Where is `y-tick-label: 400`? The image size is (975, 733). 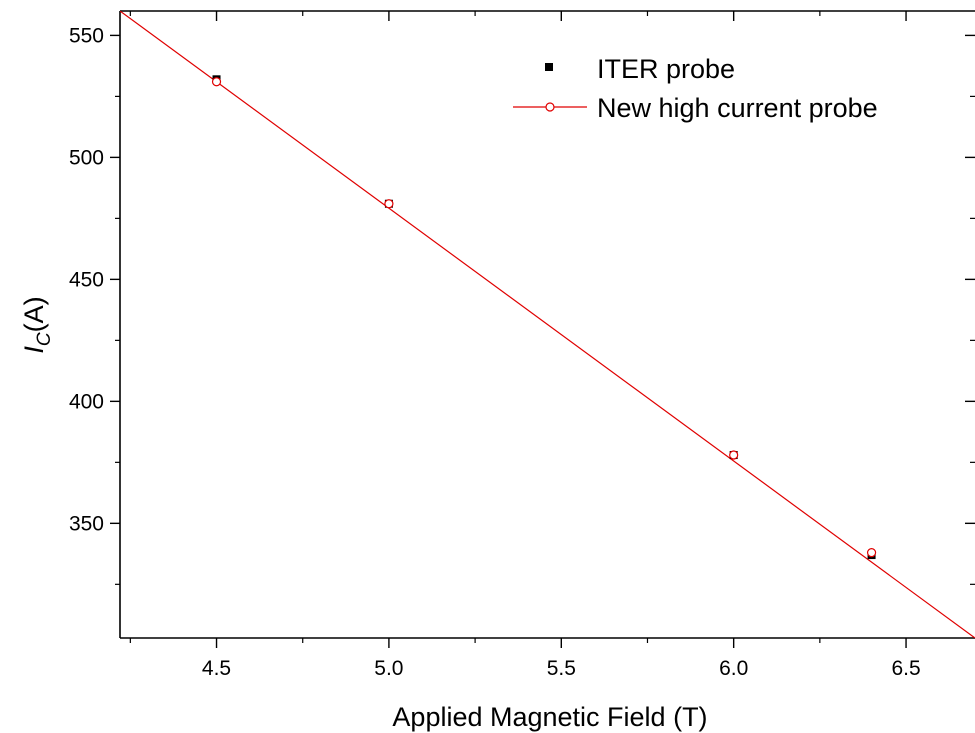
y-tick-label: 400 is located at coordinates (86, 401).